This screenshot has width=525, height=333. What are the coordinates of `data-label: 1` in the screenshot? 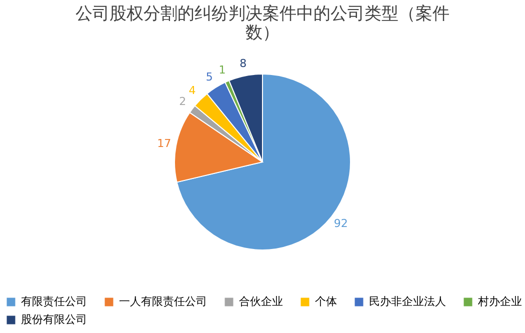 It's located at (222, 69).